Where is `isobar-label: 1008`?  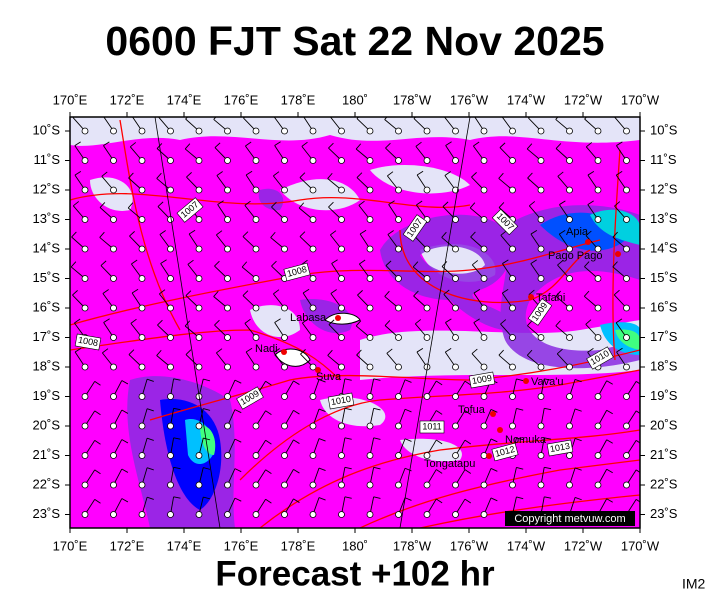
isobar-label: 1008 is located at coordinates (297, 272).